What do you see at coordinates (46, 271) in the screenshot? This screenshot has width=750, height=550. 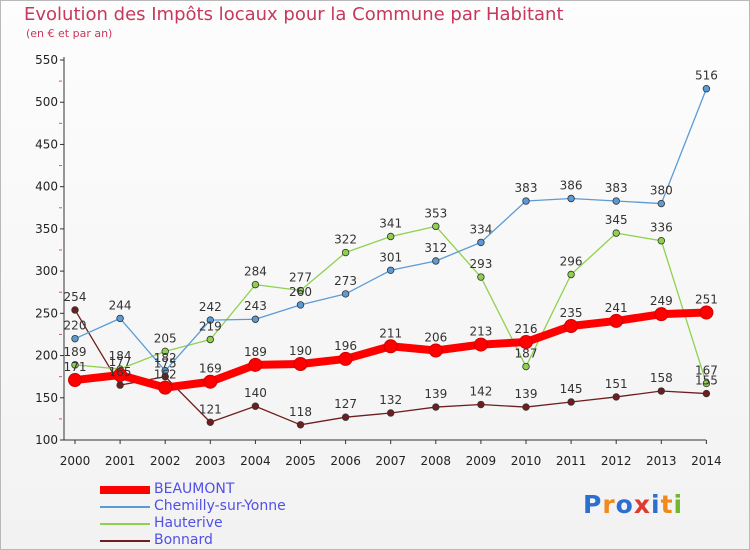 I see `y-tick-label: 300` at bounding box center [46, 271].